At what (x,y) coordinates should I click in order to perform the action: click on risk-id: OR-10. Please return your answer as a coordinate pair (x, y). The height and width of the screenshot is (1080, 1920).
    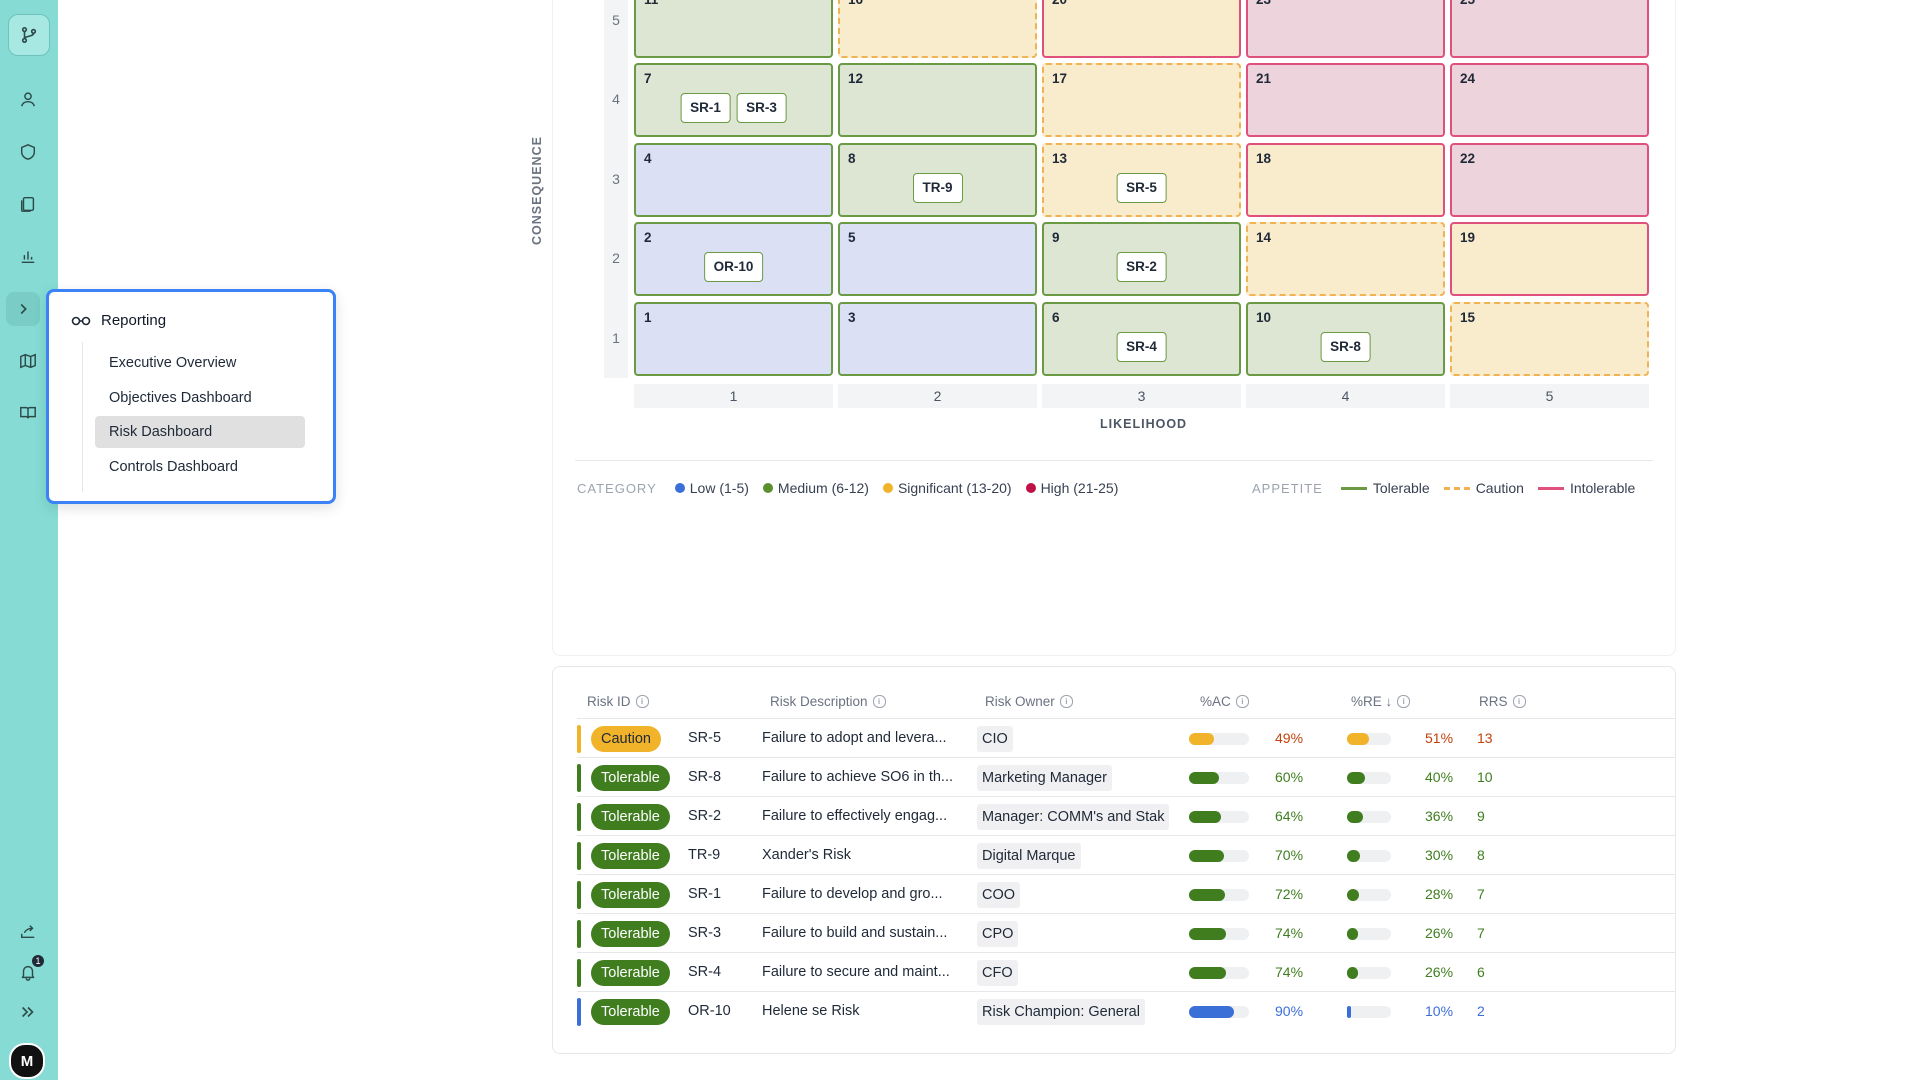
    Looking at the image, I should click on (709, 1011).